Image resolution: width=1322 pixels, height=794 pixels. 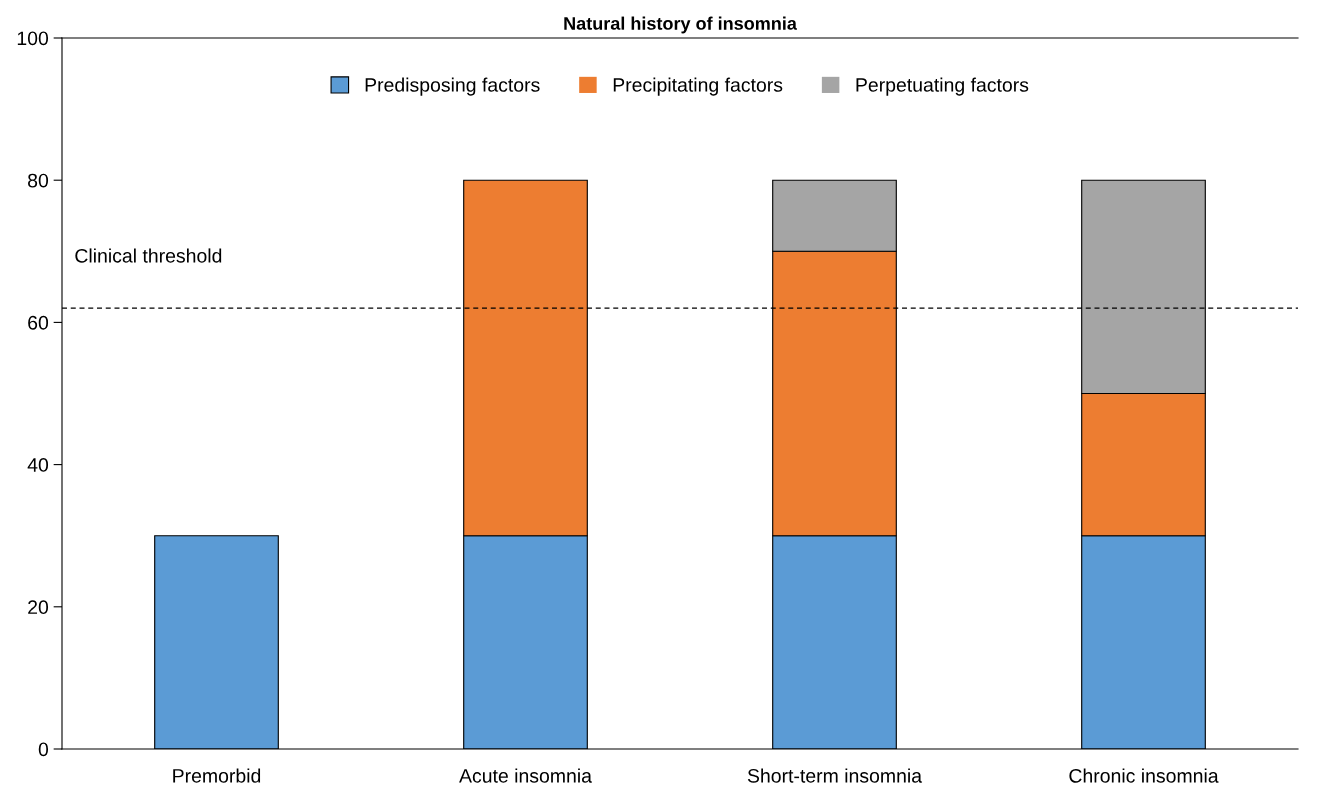 What do you see at coordinates (33, 38) in the screenshot?
I see `y-tick-label: 100` at bounding box center [33, 38].